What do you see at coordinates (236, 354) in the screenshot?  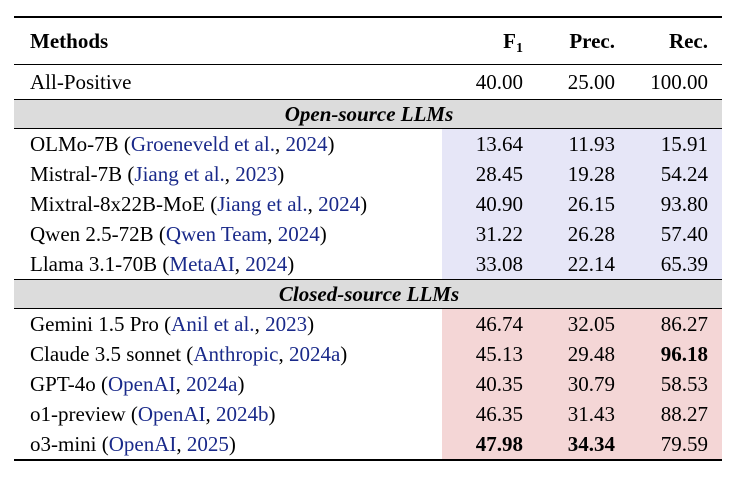 I see `citation-author-link: Anthropic` at bounding box center [236, 354].